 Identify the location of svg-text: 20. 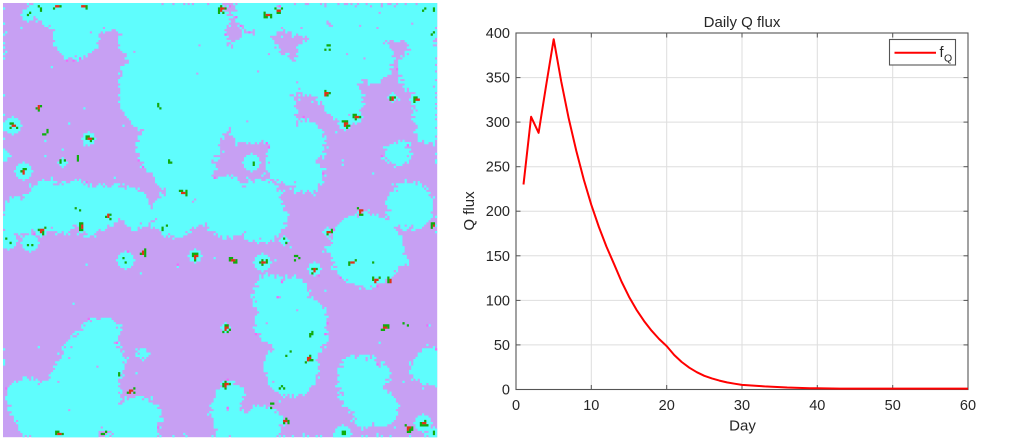
(667, 406).